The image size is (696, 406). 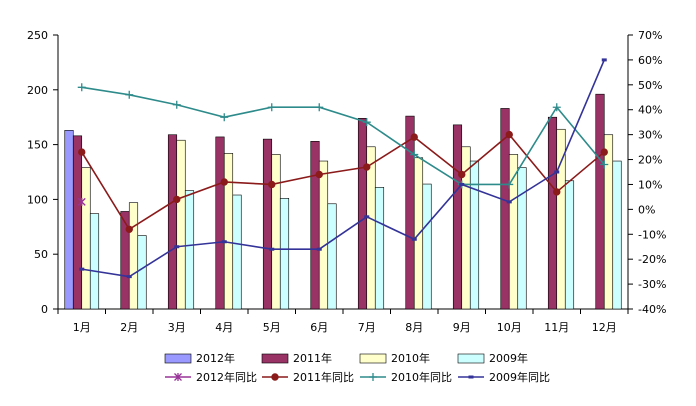 I want to click on legend-label: 2011年同比, so click(x=323, y=377).